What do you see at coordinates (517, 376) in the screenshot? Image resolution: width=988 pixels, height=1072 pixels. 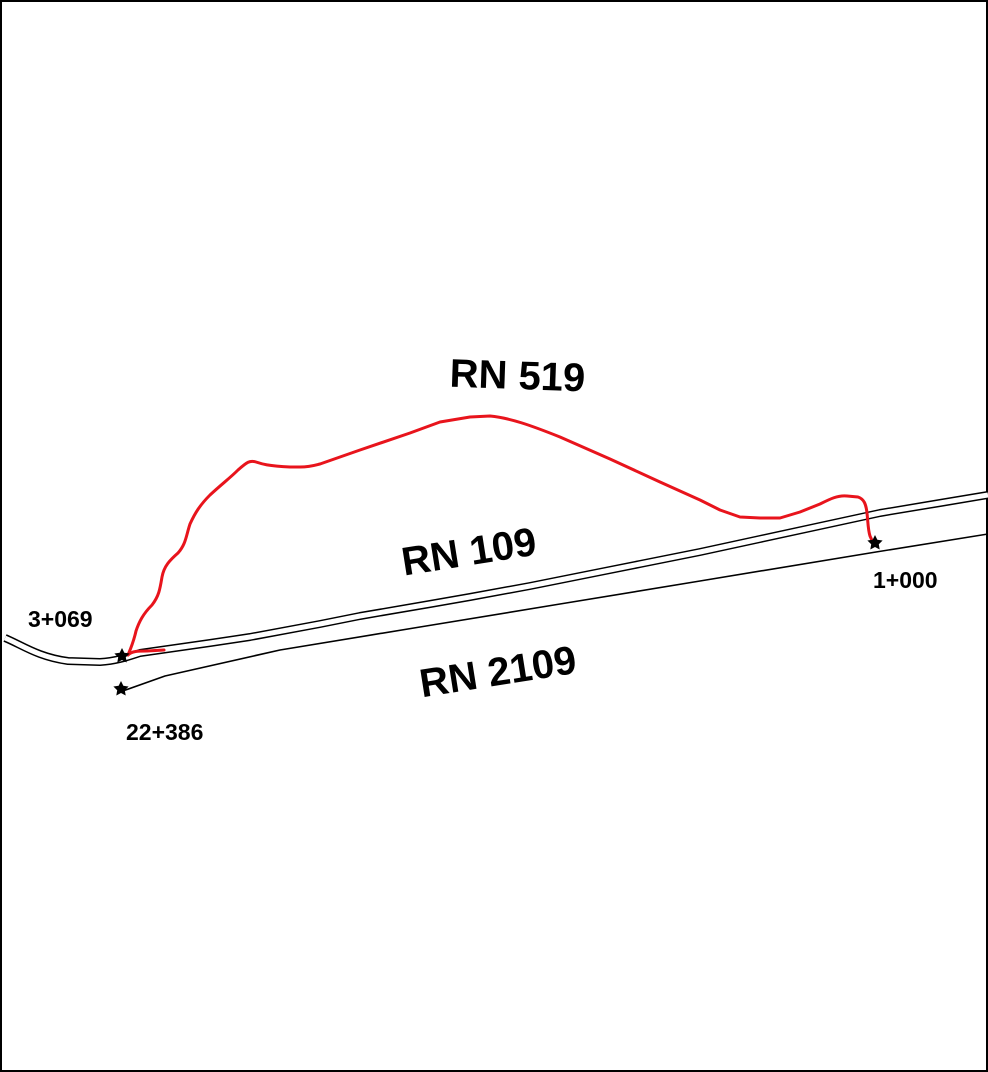 I see `label-rn519: RN 519` at bounding box center [517, 376].